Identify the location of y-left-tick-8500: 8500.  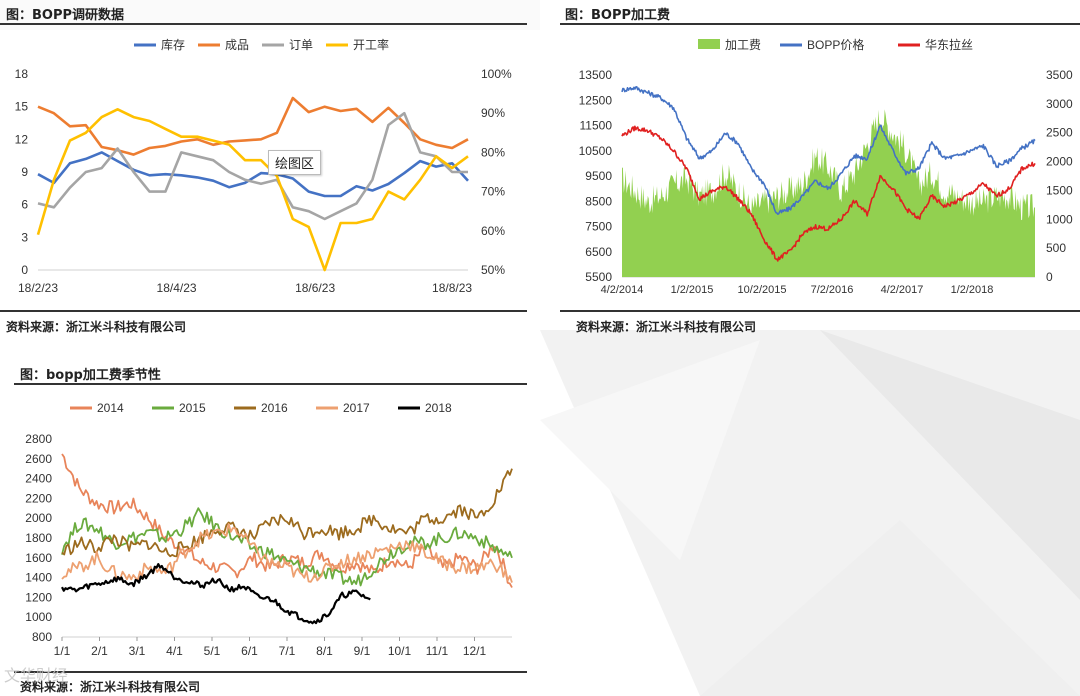
(598, 201).